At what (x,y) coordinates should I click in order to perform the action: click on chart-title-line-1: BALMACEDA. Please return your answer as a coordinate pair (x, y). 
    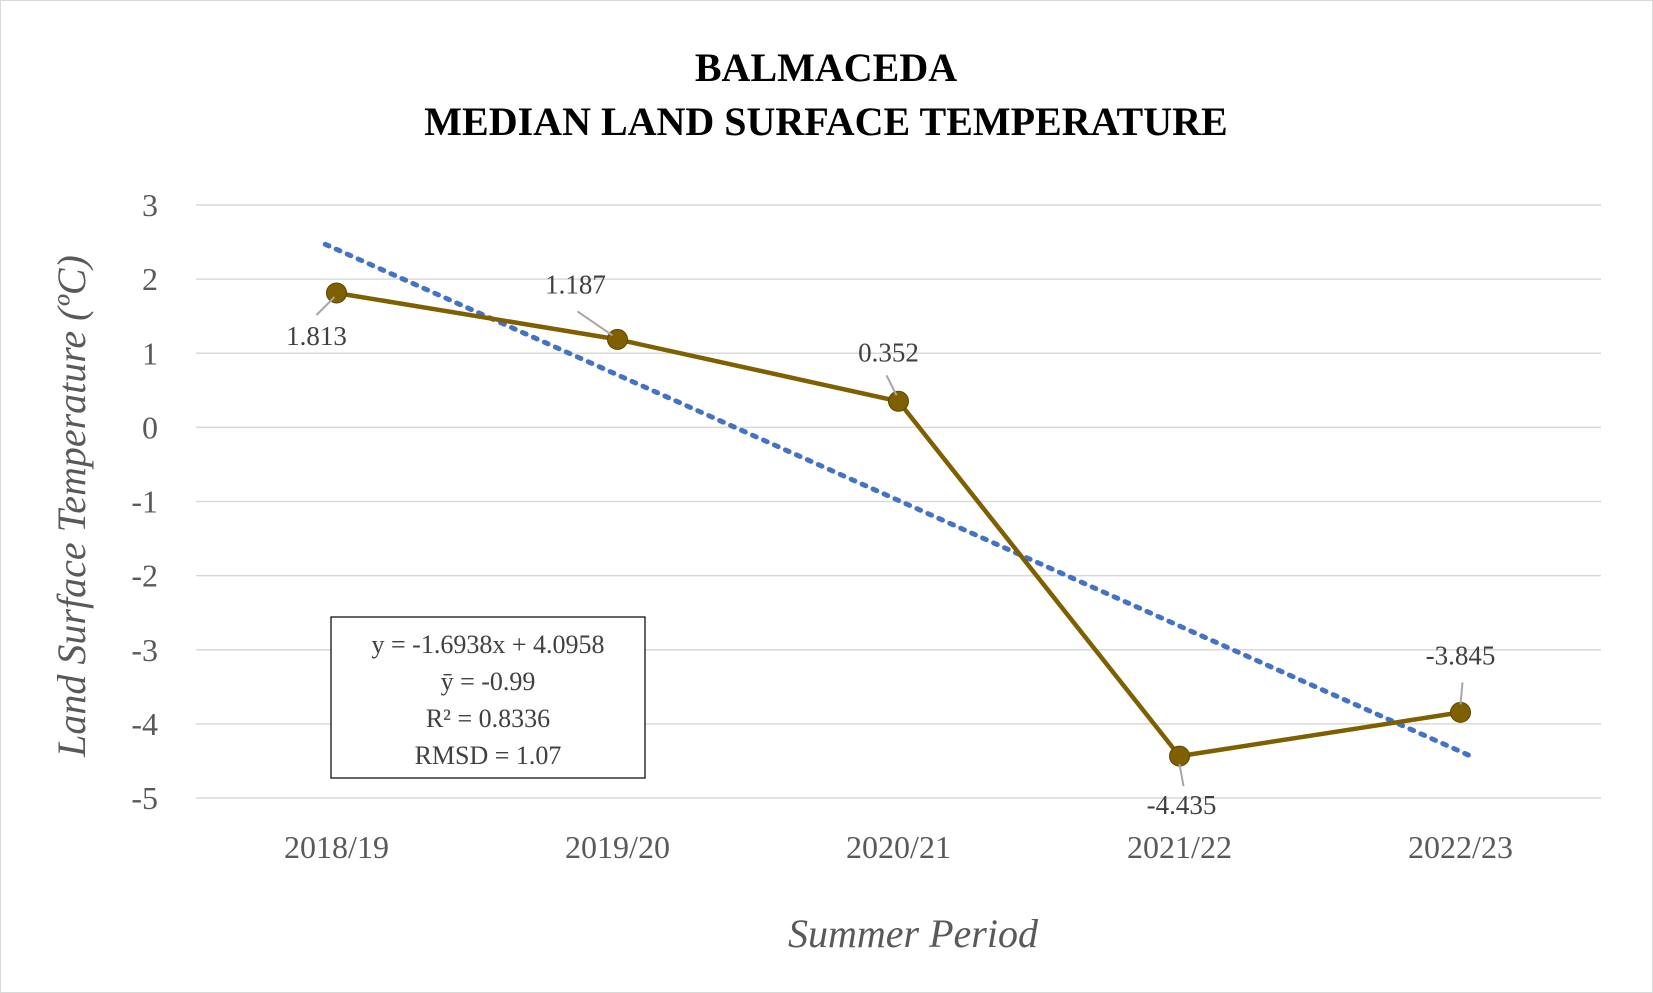
    Looking at the image, I should click on (826, 67).